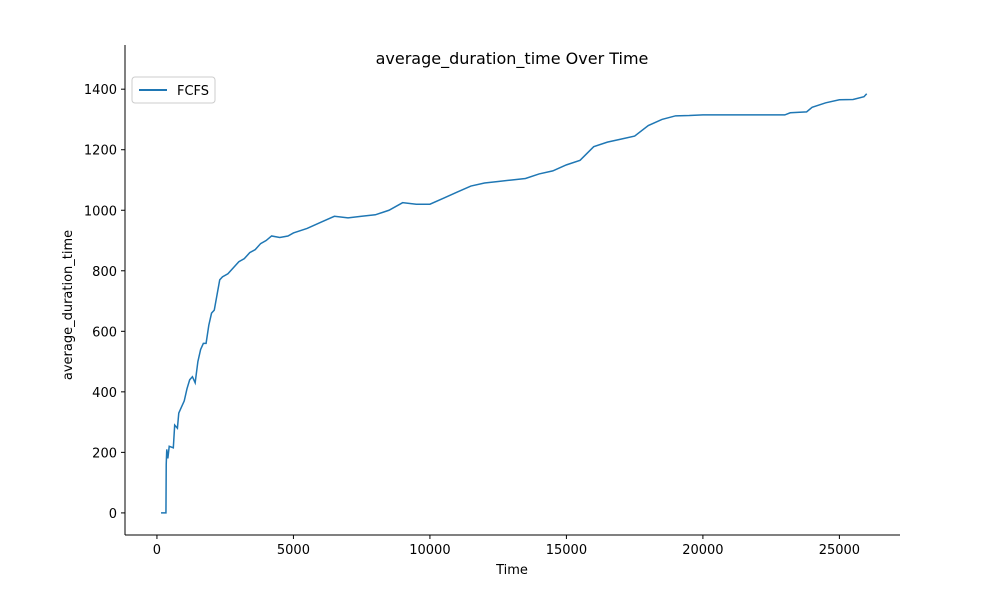  I want to click on x-tick-label: 25000, so click(839, 550).